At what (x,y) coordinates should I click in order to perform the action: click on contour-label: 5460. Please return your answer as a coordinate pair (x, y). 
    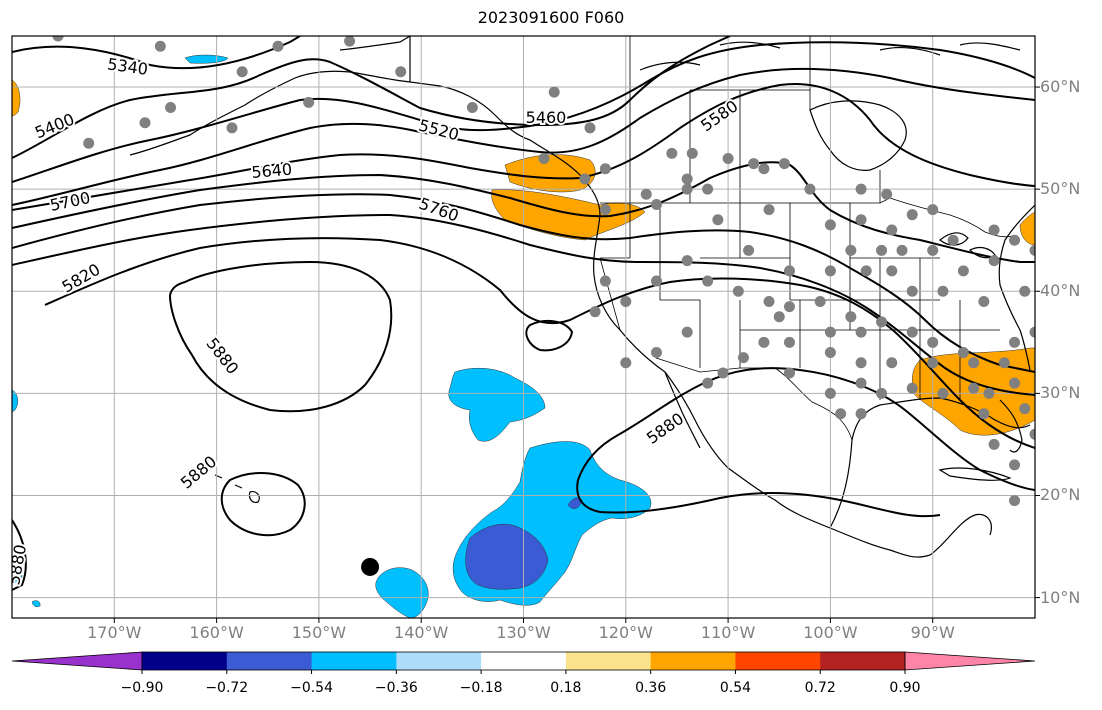
    Looking at the image, I should click on (546, 117).